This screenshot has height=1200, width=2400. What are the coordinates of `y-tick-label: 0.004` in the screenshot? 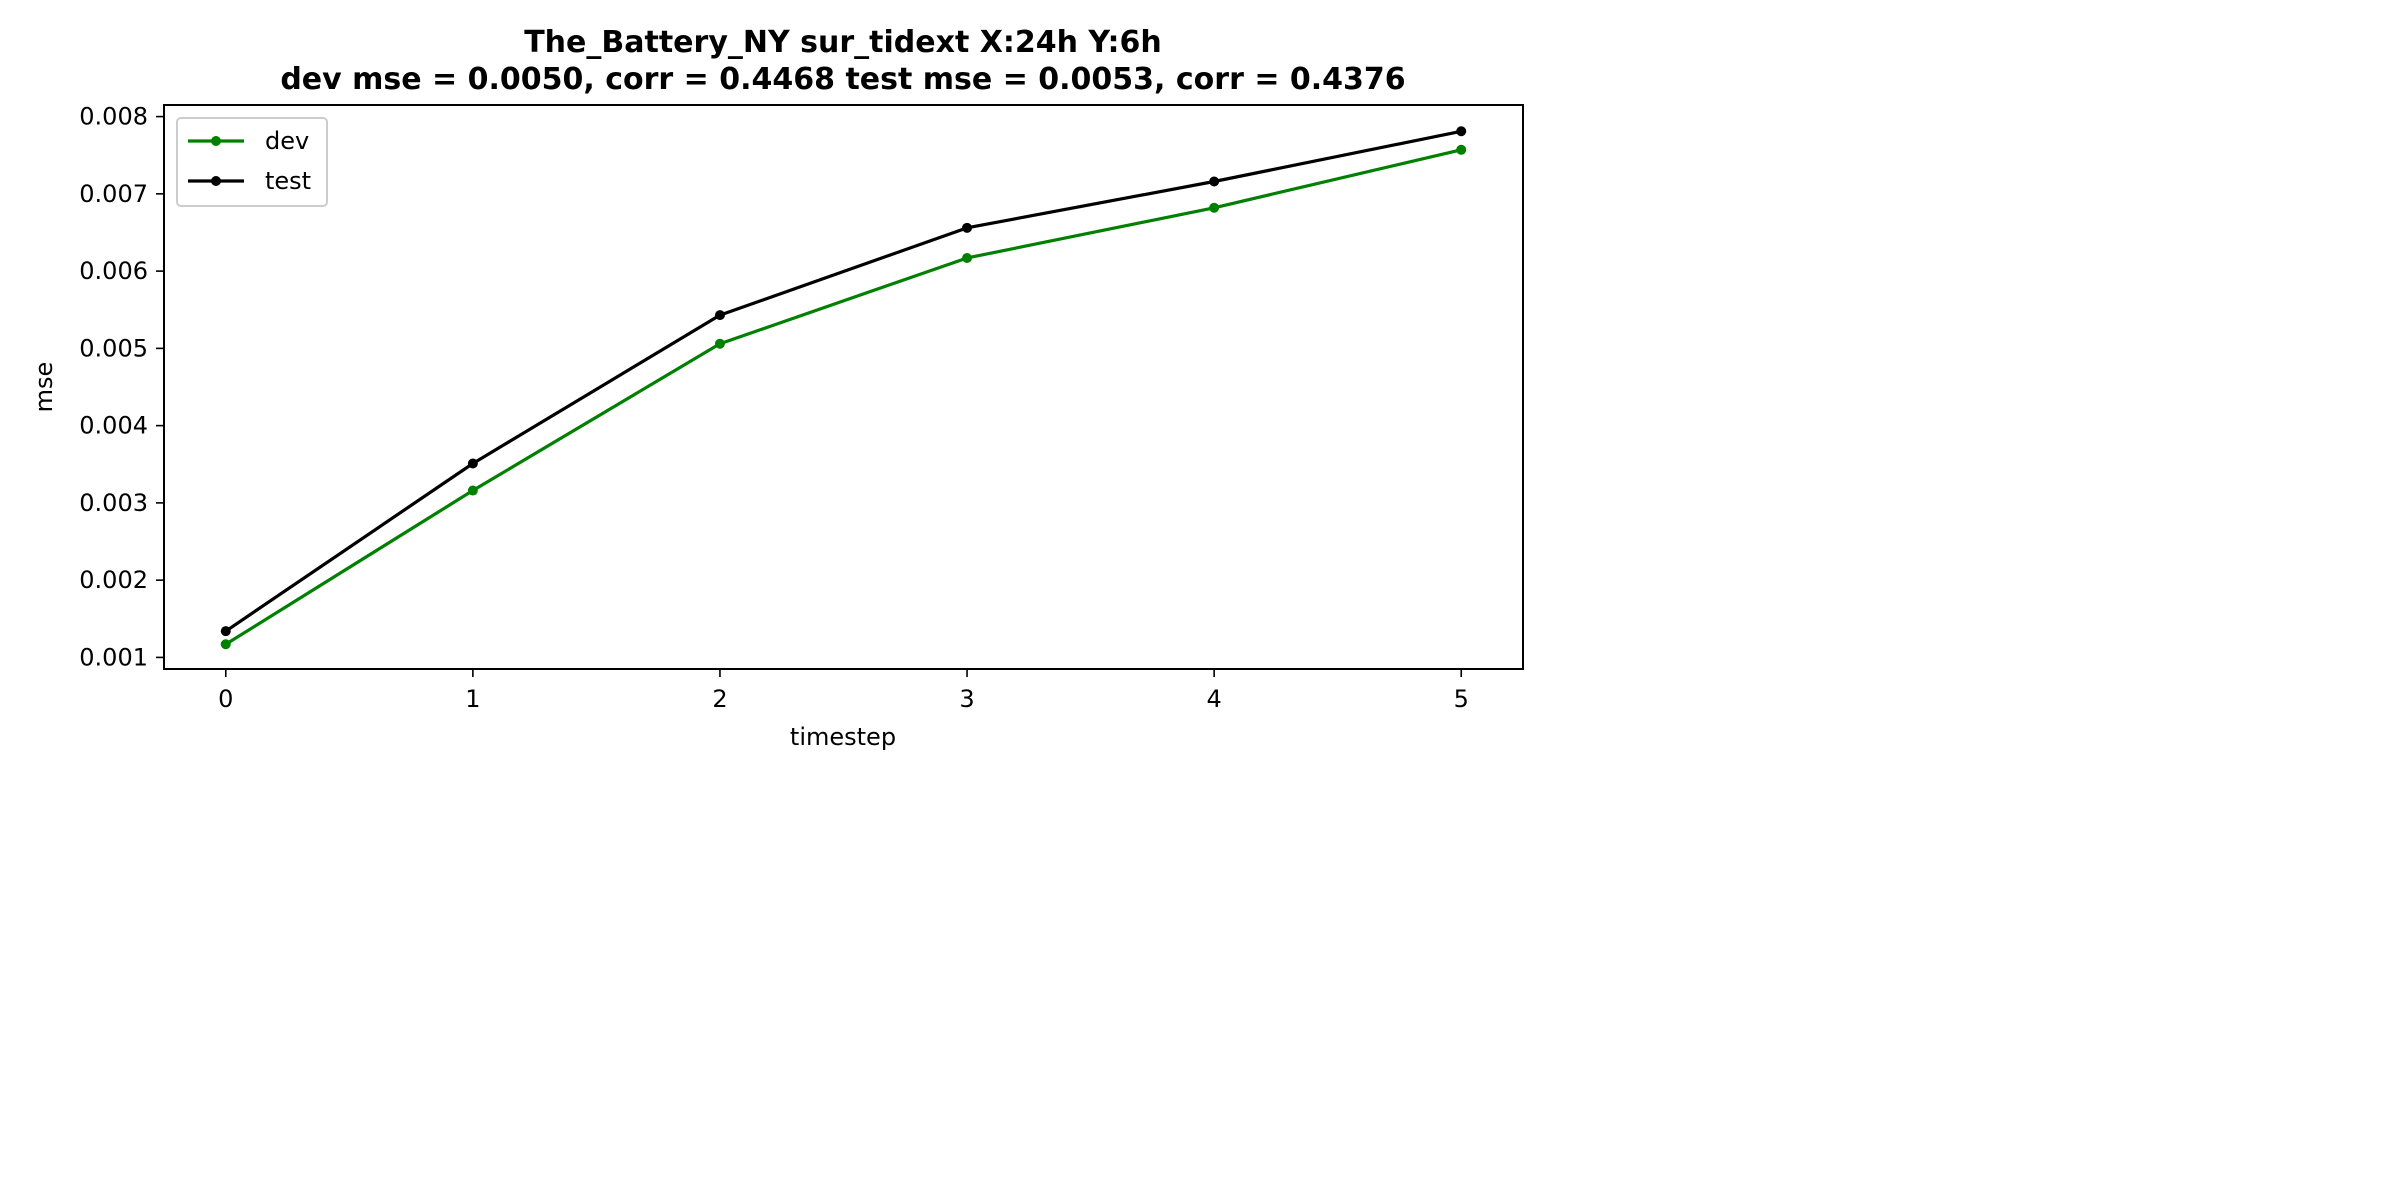 It's located at (113, 426).